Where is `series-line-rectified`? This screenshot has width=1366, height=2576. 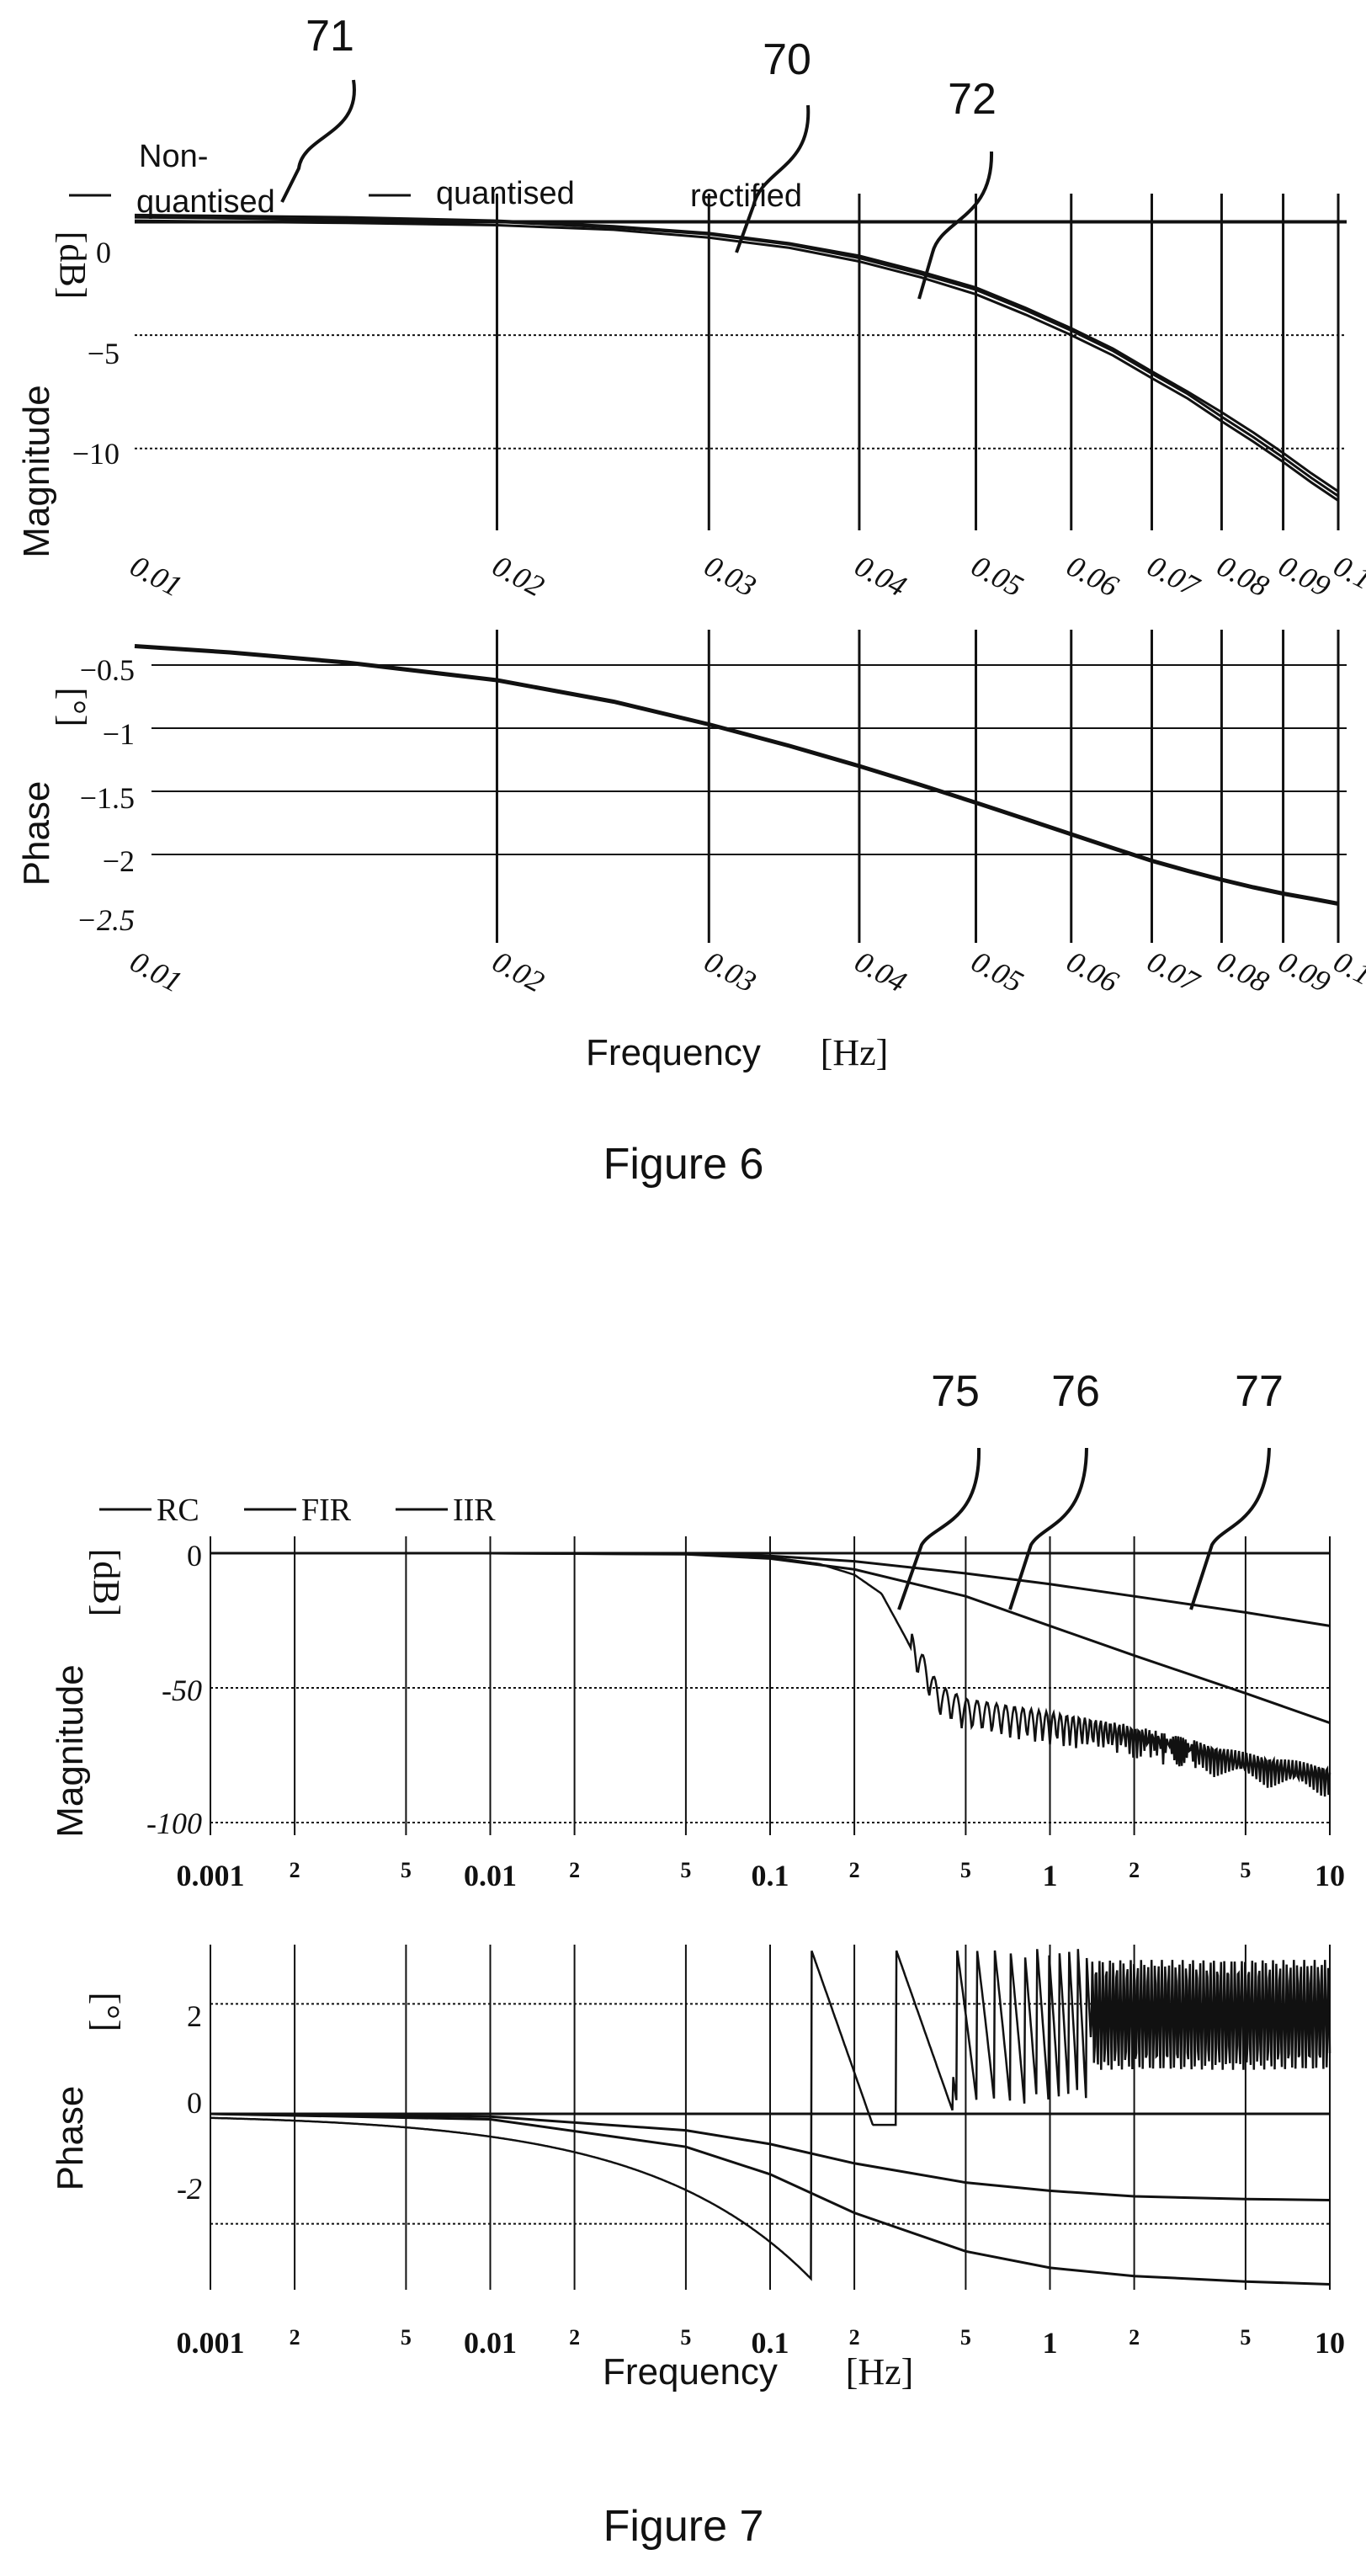 series-line-rectified is located at coordinates (736, 353).